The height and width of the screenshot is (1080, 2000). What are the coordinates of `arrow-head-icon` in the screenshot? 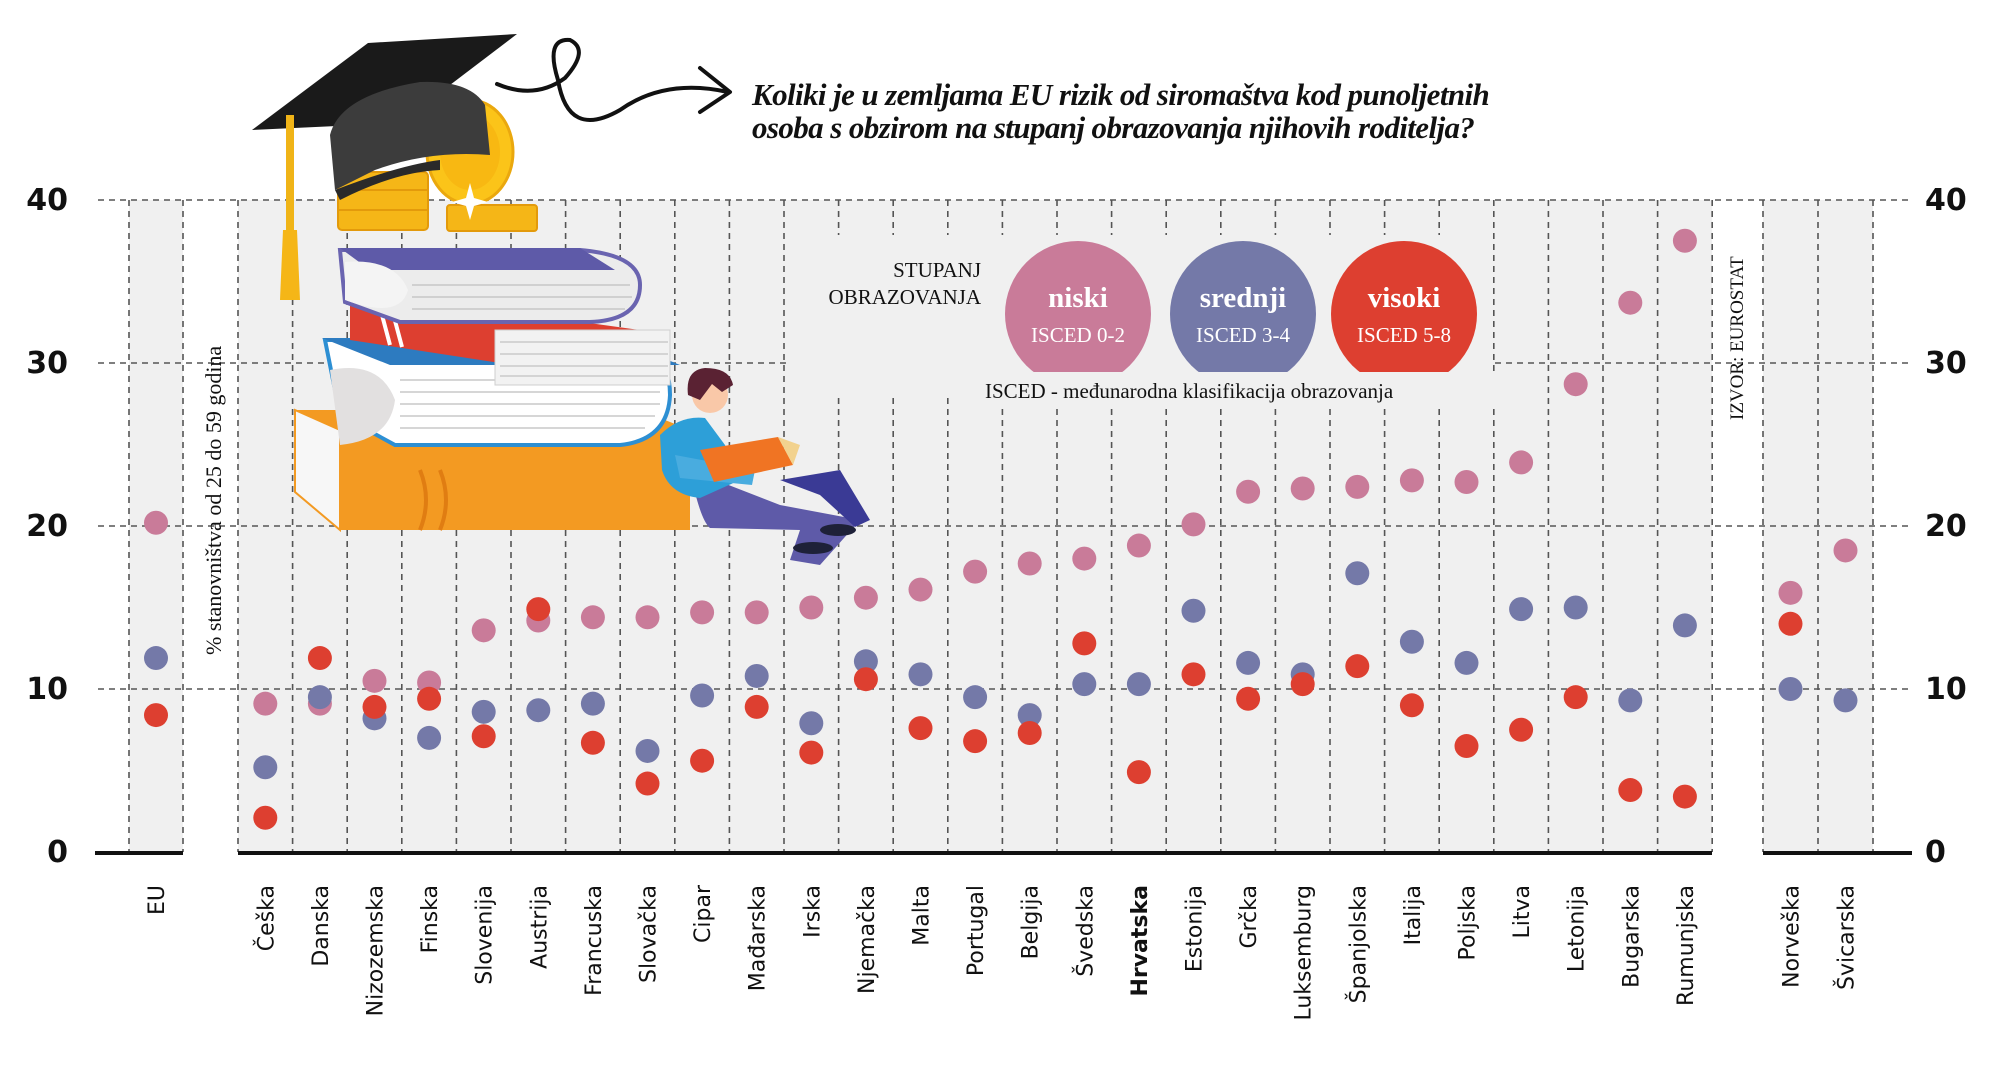 It's located at (715, 90).